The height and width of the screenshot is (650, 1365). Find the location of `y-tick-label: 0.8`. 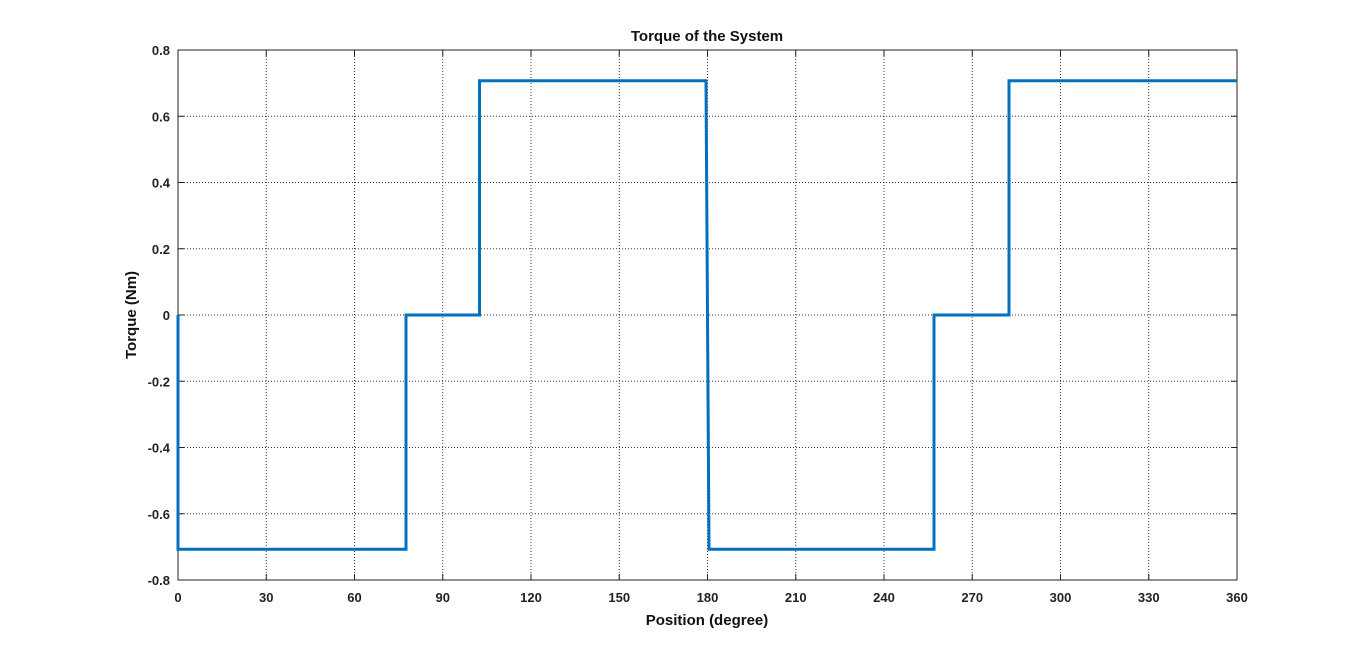

y-tick-label: 0.8 is located at coordinates (161, 50).